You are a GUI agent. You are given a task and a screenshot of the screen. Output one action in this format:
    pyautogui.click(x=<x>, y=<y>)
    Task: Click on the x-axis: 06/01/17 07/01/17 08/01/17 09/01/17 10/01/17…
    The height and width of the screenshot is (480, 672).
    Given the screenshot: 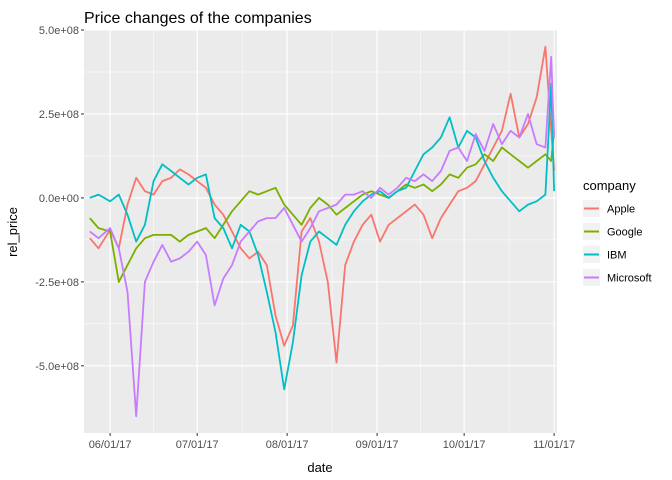 What is the action you would take?
    pyautogui.click(x=332, y=442)
    